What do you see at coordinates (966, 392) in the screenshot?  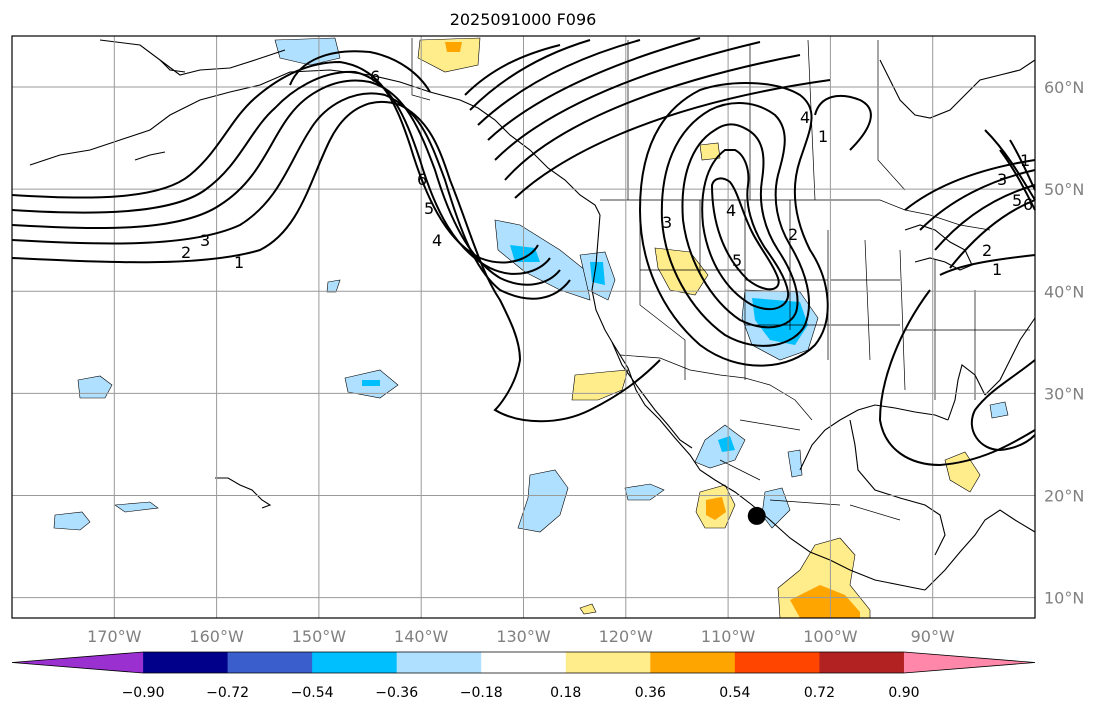 I see `florida` at bounding box center [966, 392].